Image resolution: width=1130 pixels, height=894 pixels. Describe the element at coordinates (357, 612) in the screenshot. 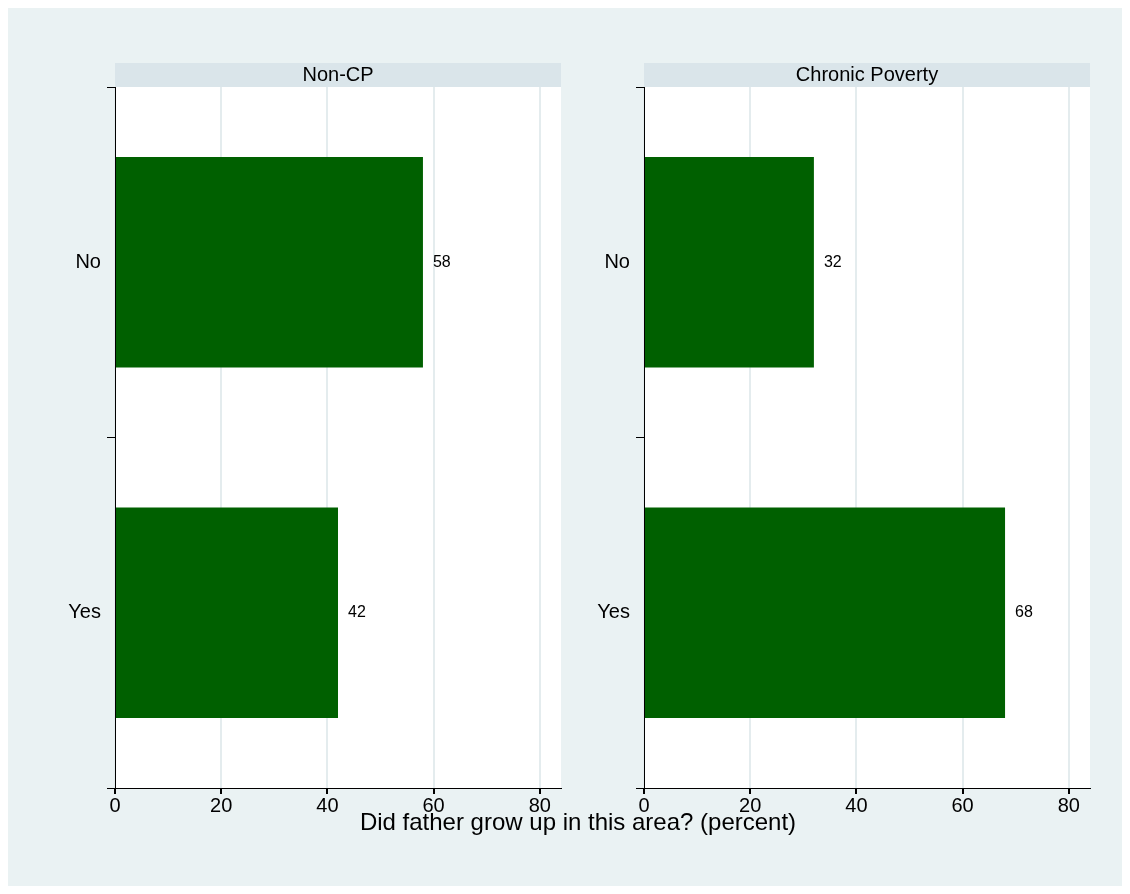

I see `data-label: 42` at that location.